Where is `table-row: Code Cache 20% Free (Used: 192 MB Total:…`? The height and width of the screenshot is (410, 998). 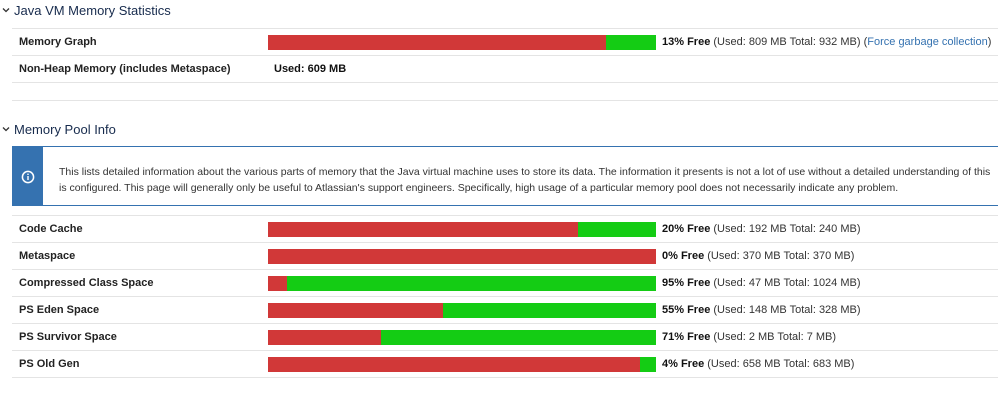 table-row: Code Cache 20% Free (Used: 192 MB Total:… is located at coordinates (505, 229).